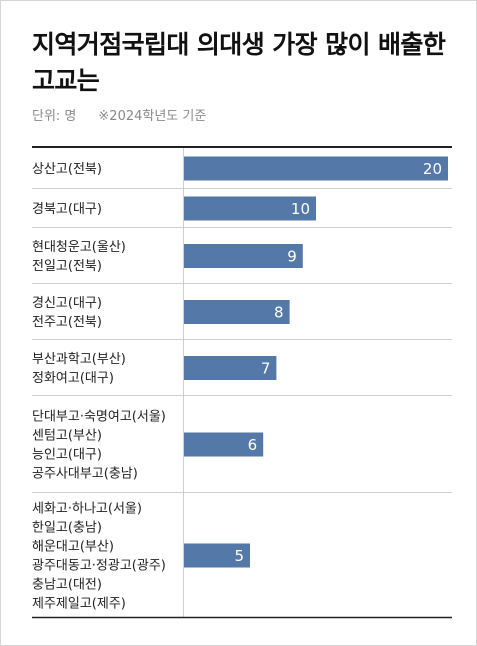 This screenshot has height=646, width=477. Describe the element at coordinates (279, 313) in the screenshot. I see `bar-value-label: 8` at that location.